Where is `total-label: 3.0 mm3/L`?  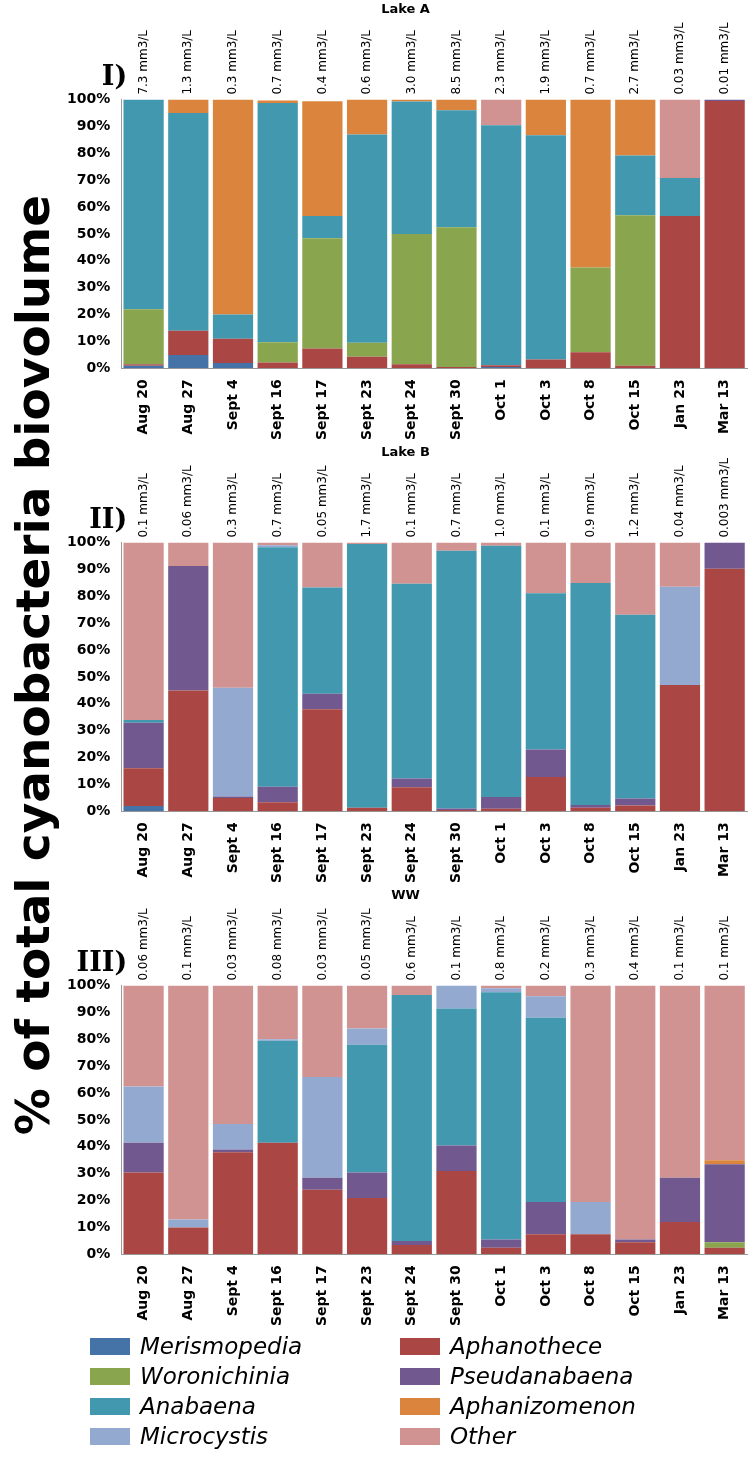 total-label: 3.0 mm3/L is located at coordinates (410, 62).